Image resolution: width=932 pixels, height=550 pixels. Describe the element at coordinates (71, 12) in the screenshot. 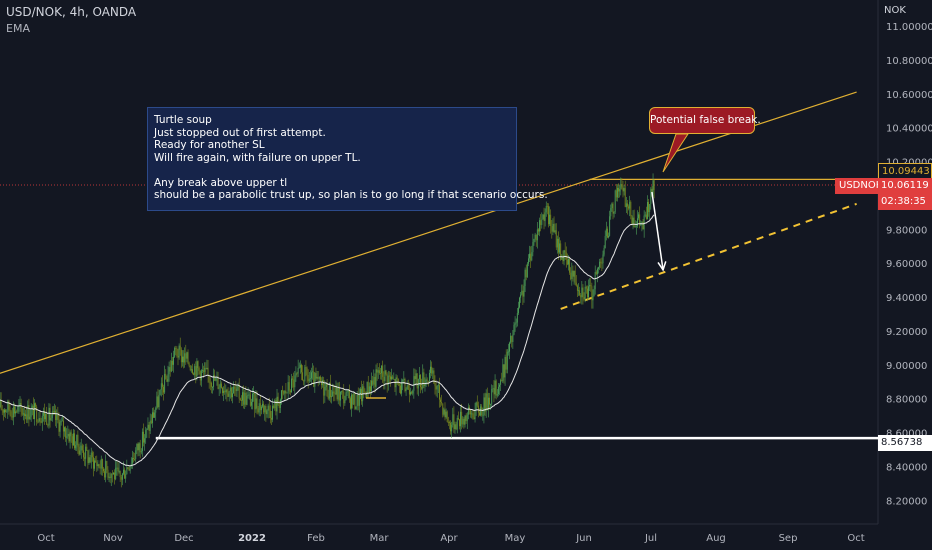

I see `symbol-title: USD/NOK, 4h, OANDA` at that location.